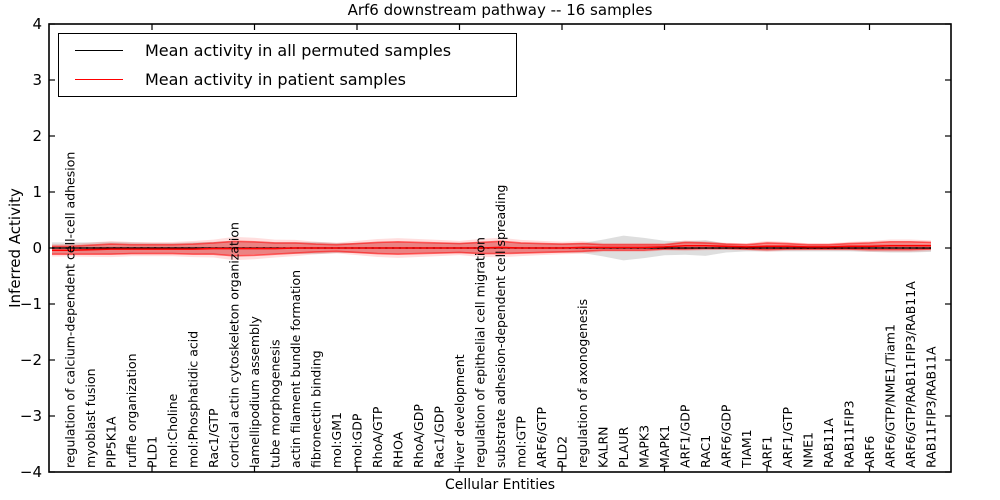 The width and height of the screenshot is (1000, 500). Describe the element at coordinates (99, 50) in the screenshot. I see `legend-line-permuted-icon` at that location.